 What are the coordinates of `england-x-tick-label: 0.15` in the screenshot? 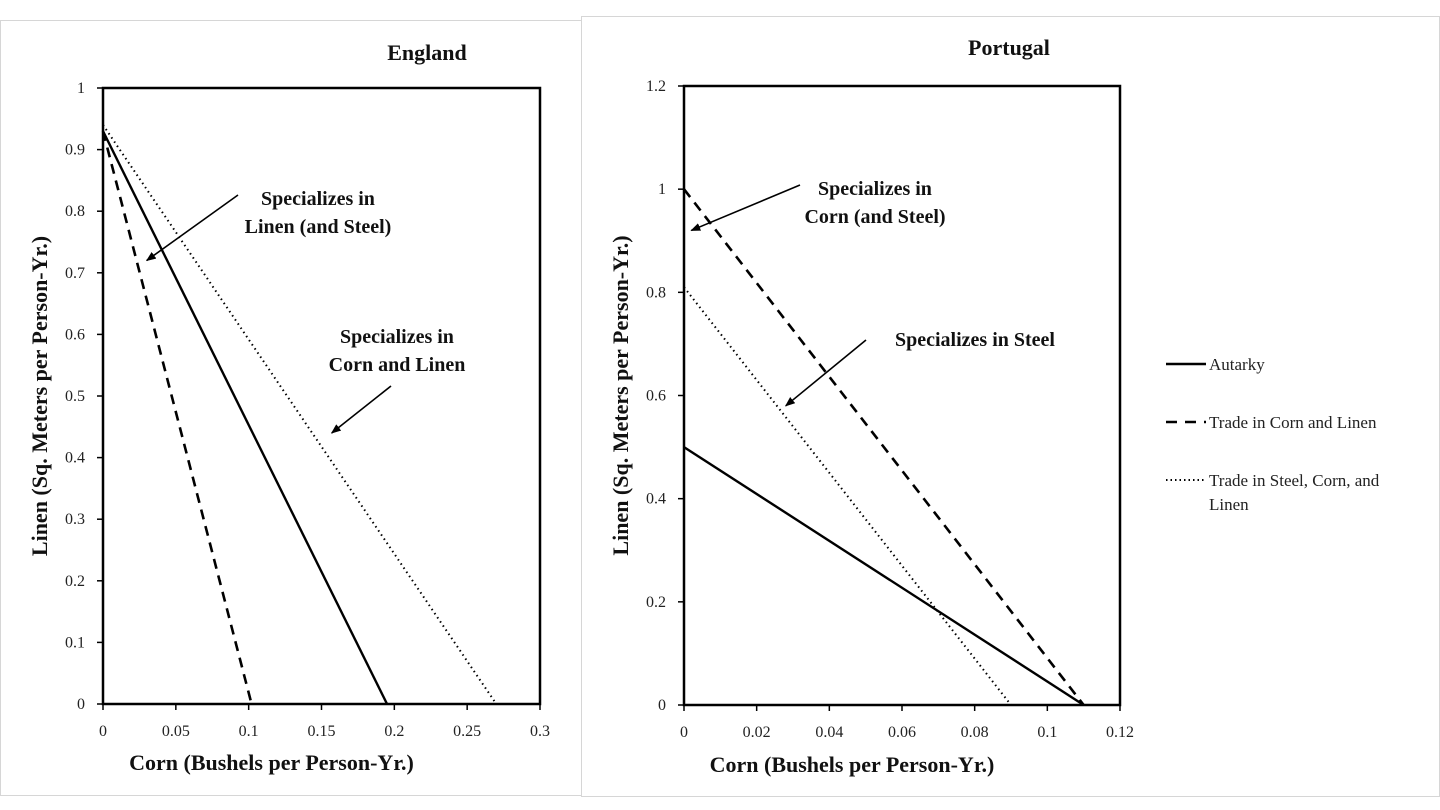 It's located at (322, 731).